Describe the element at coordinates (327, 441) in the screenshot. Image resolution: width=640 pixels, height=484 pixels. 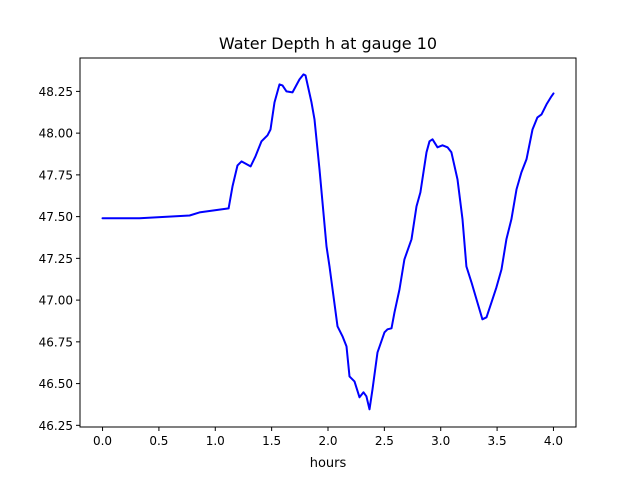
I see `x-tick-label: 2.0` at that location.